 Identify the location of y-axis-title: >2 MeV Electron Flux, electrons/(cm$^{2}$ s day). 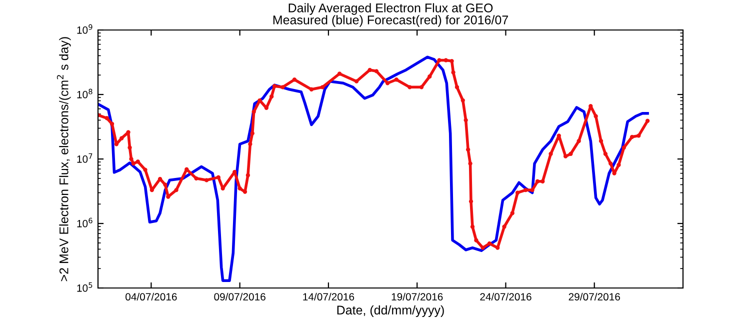
(63, 159).